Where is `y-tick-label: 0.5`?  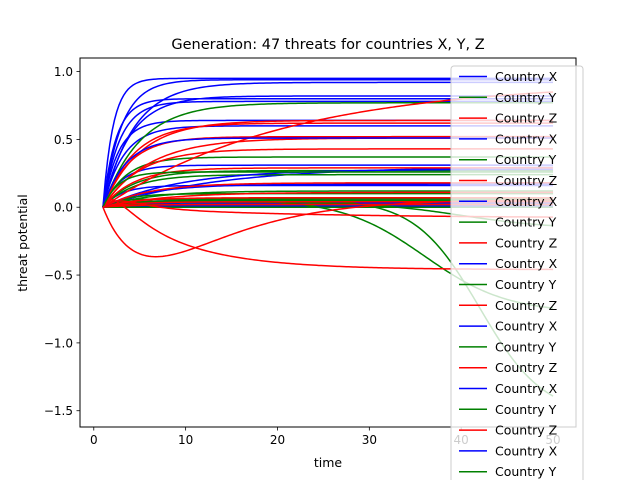
y-tick-label: 0.5 is located at coordinates (63, 140).